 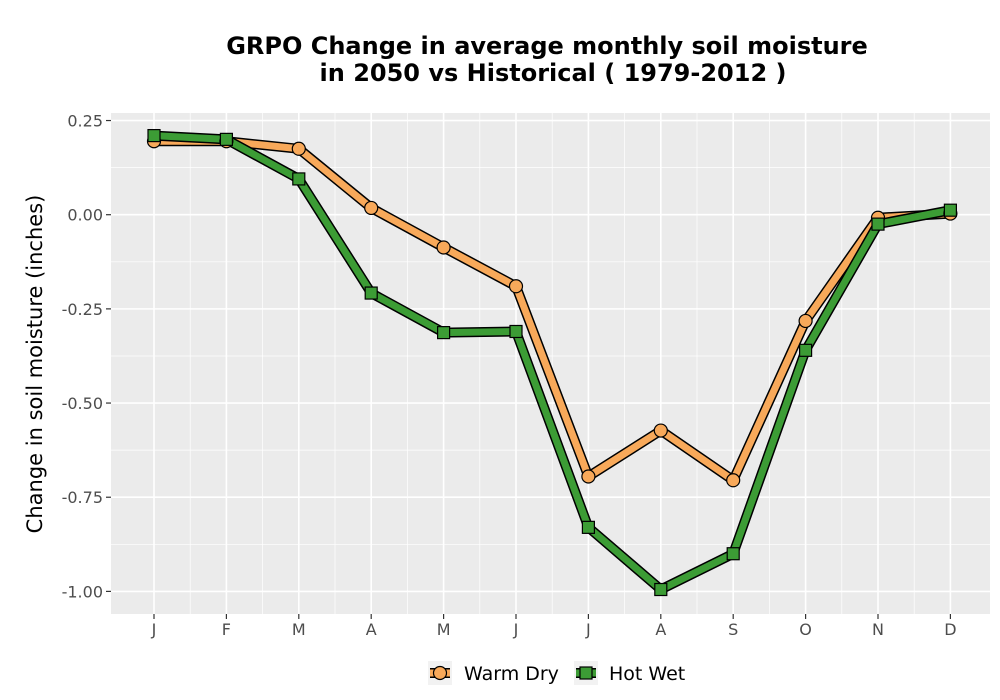 What do you see at coordinates (733, 629) in the screenshot?
I see `x-tick-label: S` at bounding box center [733, 629].